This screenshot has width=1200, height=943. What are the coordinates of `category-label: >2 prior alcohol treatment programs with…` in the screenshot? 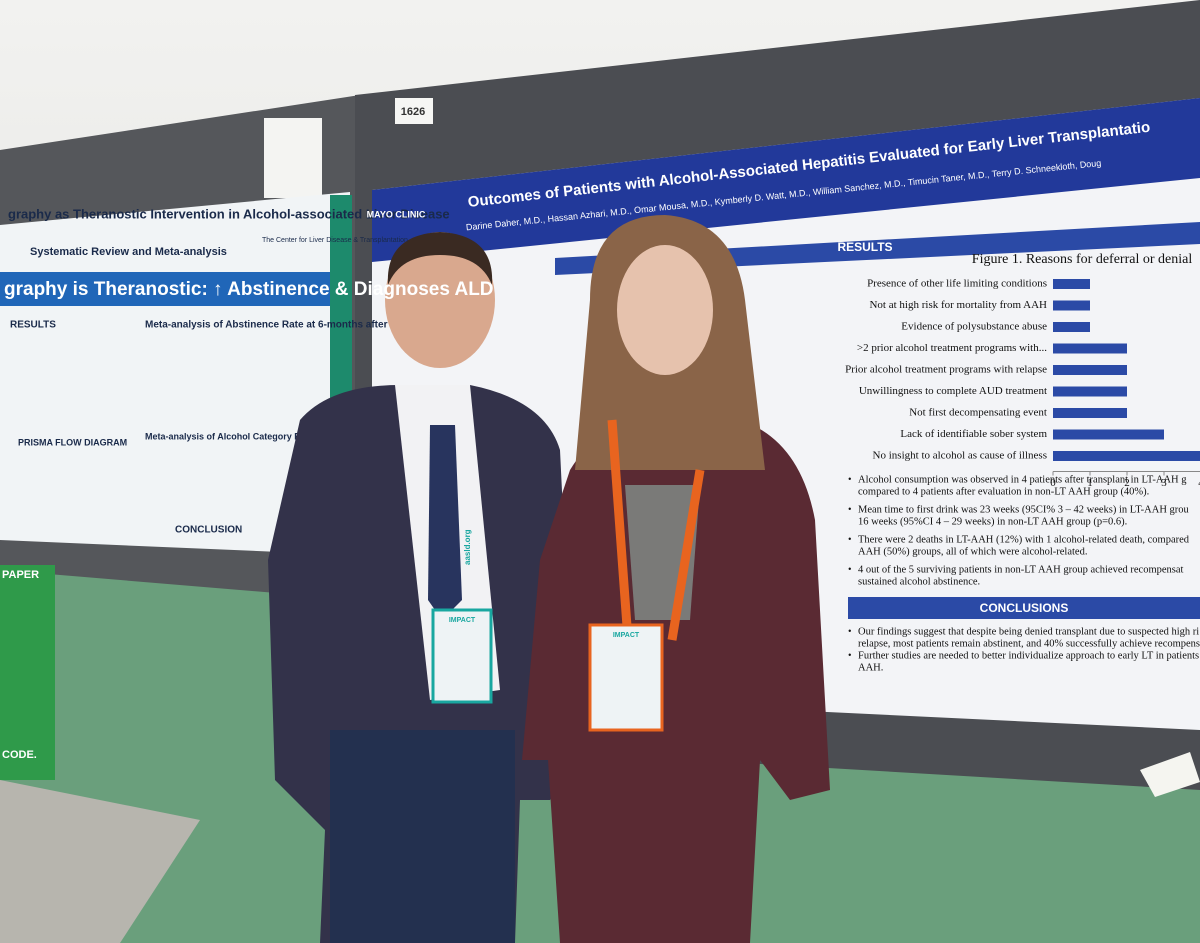 It's located at (952, 348).